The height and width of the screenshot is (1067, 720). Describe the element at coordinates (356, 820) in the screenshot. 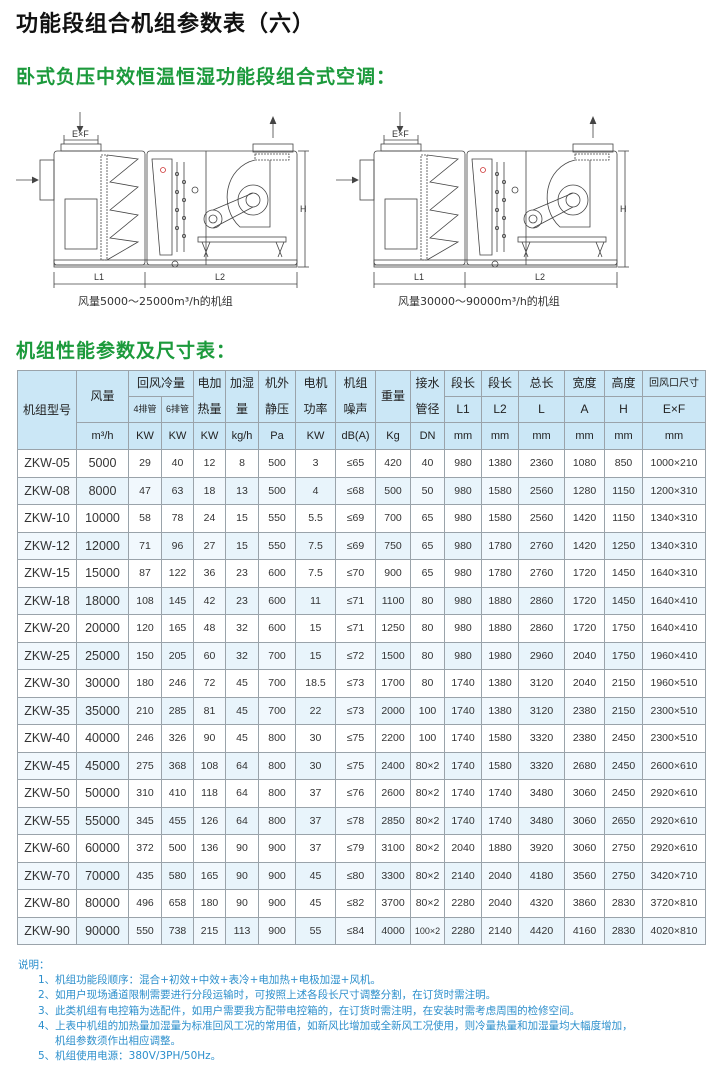

I see `table-cell: ≤78` at that location.